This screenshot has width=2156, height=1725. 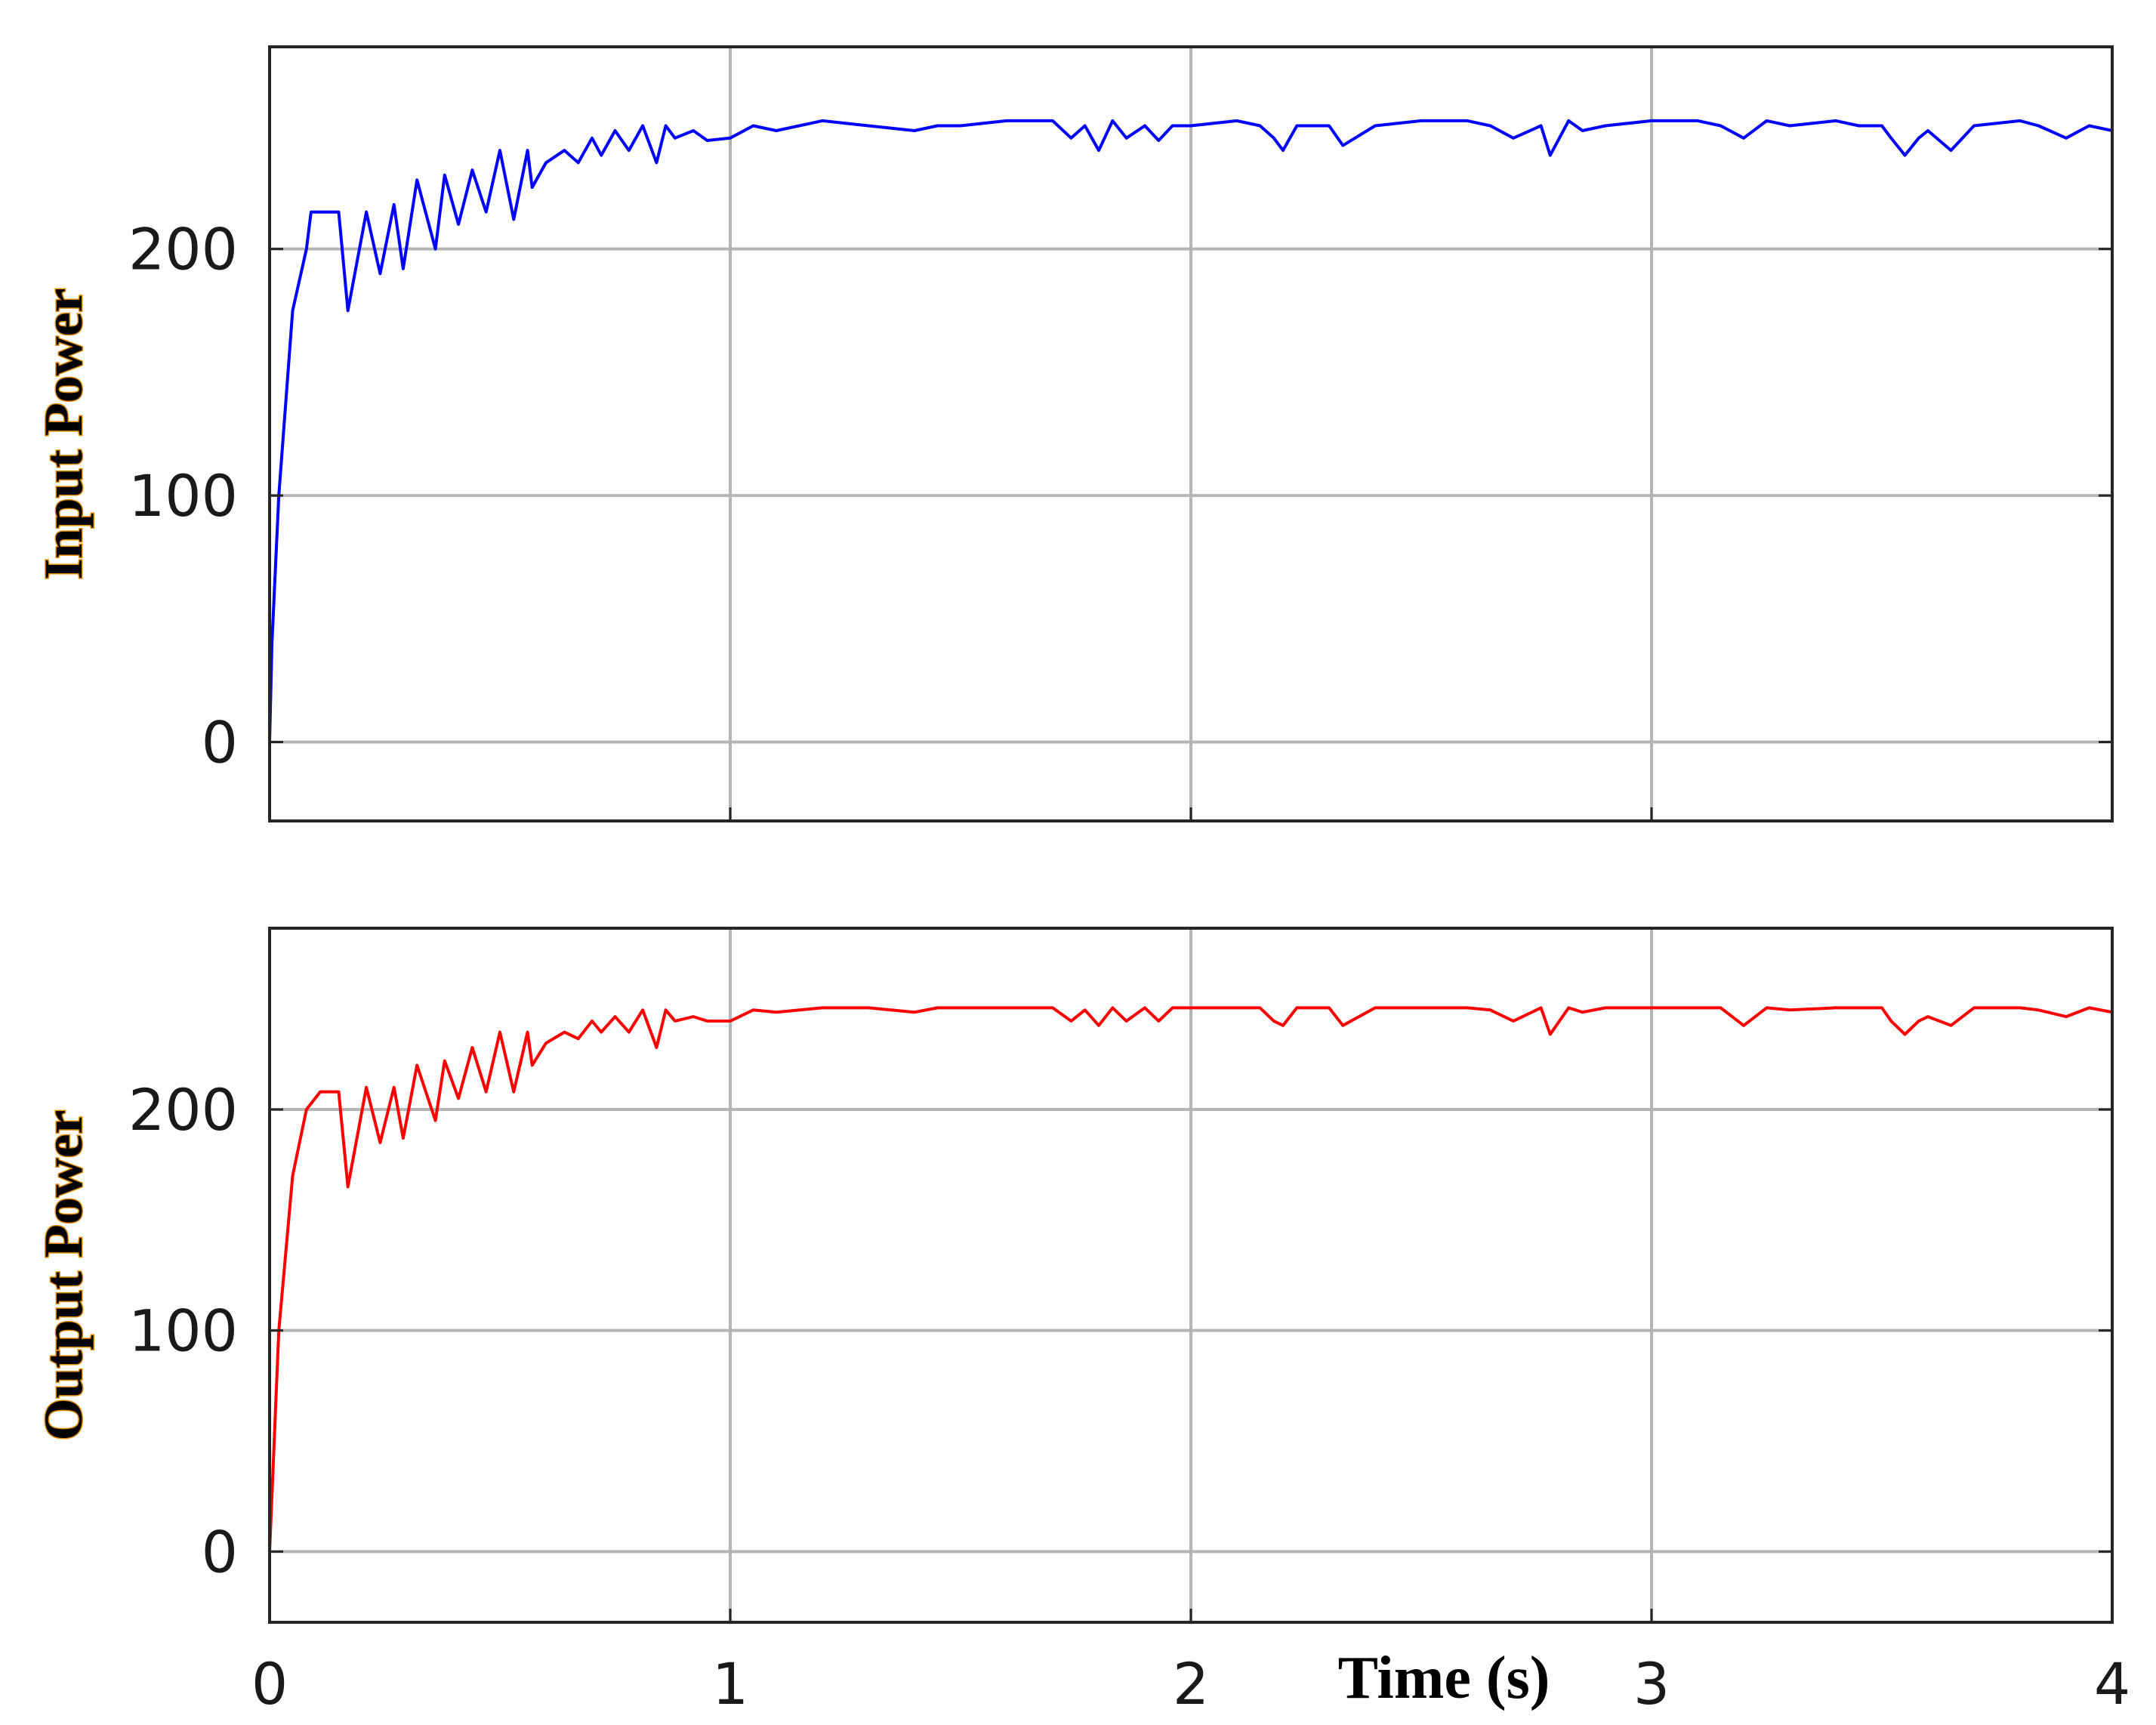 I want to click on x-tick-label: 0, so click(x=269, y=1684).